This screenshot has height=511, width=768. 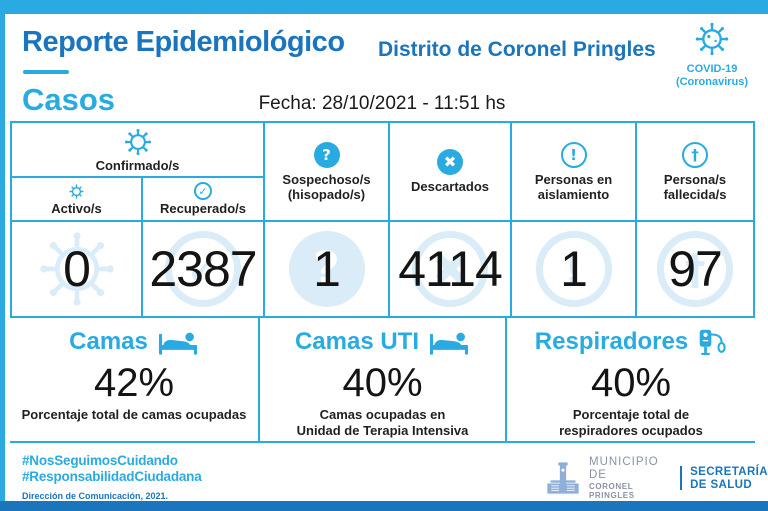 I want to click on virus-watermark-icon, so click(x=76, y=269).